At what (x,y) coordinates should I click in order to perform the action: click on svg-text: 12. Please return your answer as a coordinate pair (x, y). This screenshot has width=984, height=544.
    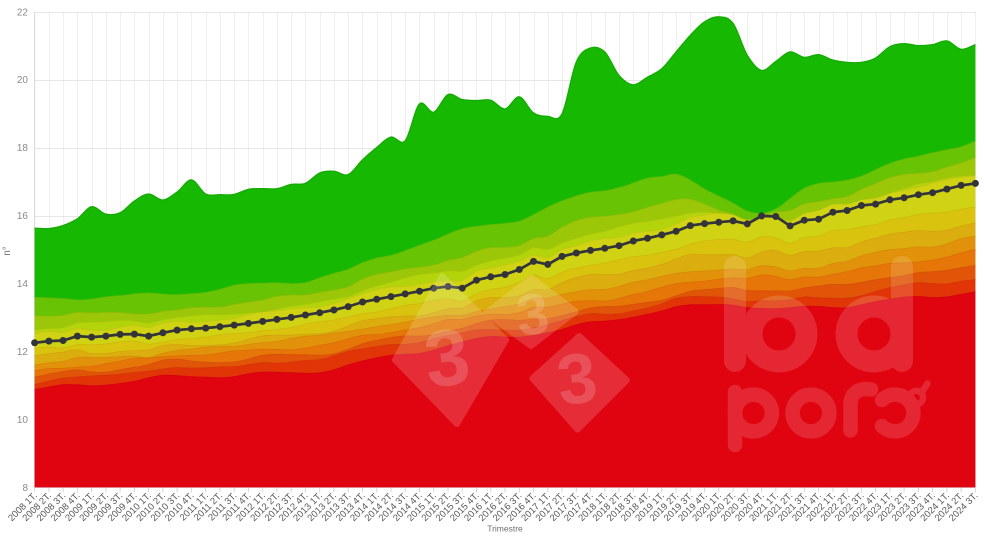
    Looking at the image, I should click on (23, 352).